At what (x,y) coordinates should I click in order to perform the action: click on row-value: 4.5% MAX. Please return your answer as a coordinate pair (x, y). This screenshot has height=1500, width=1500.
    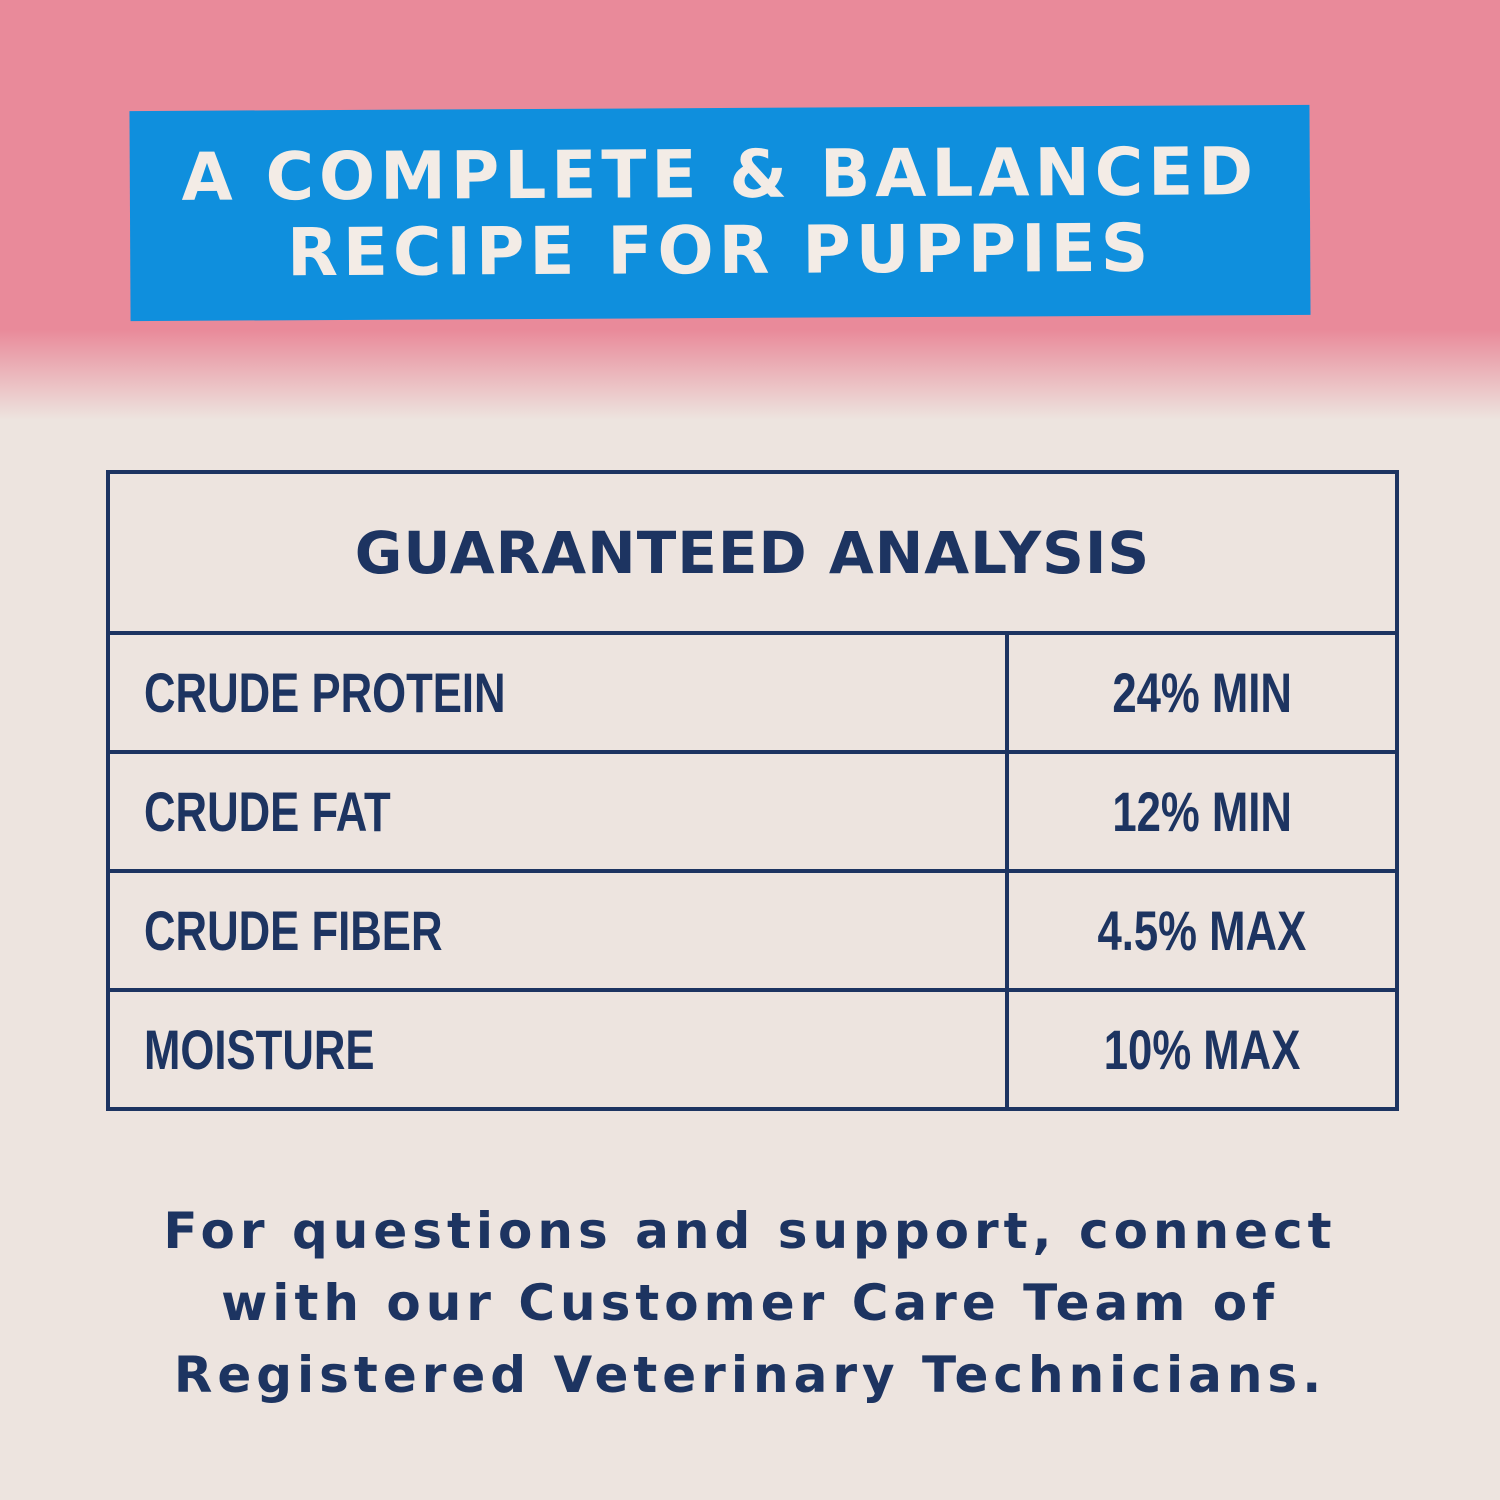
    Looking at the image, I should click on (1202, 930).